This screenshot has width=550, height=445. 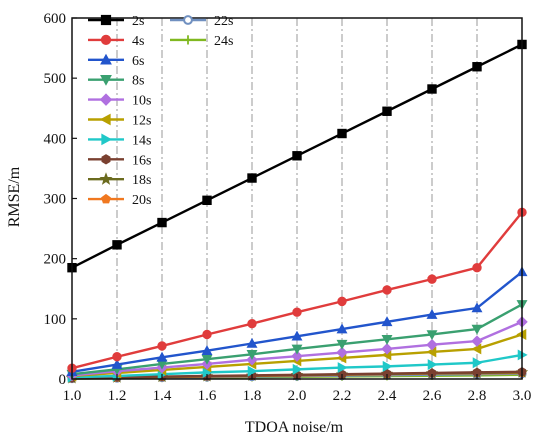 What do you see at coordinates (252, 396) in the screenshot?
I see `x-tick-label: 1.8` at bounding box center [252, 396].